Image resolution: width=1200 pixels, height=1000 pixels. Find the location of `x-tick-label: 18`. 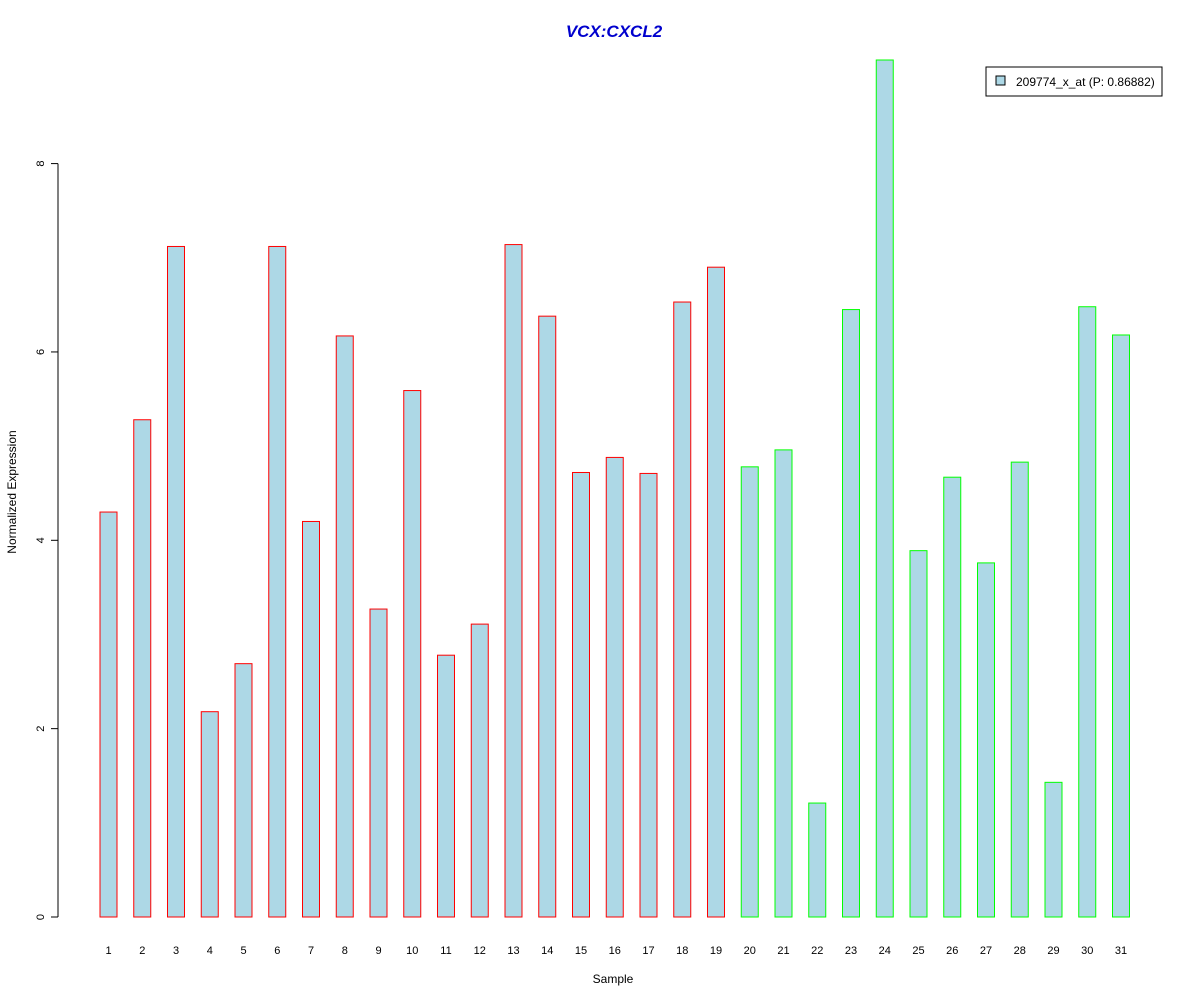

x-tick-label: 18 is located at coordinates (682, 951).